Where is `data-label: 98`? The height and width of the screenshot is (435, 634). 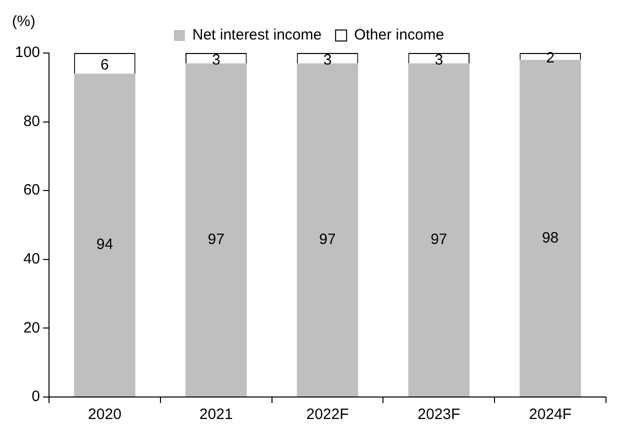 data-label: 98 is located at coordinates (550, 237).